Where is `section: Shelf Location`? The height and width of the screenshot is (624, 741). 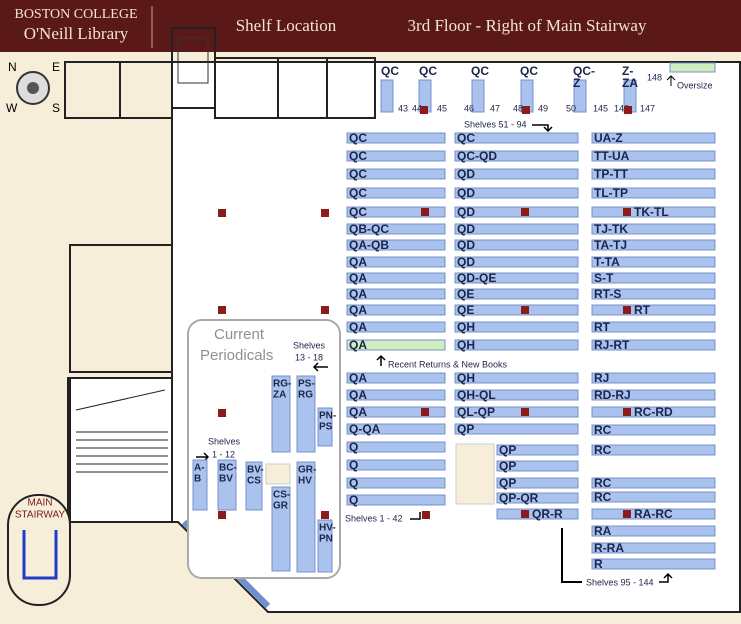
section: Shelf Location is located at coordinates (286, 25).